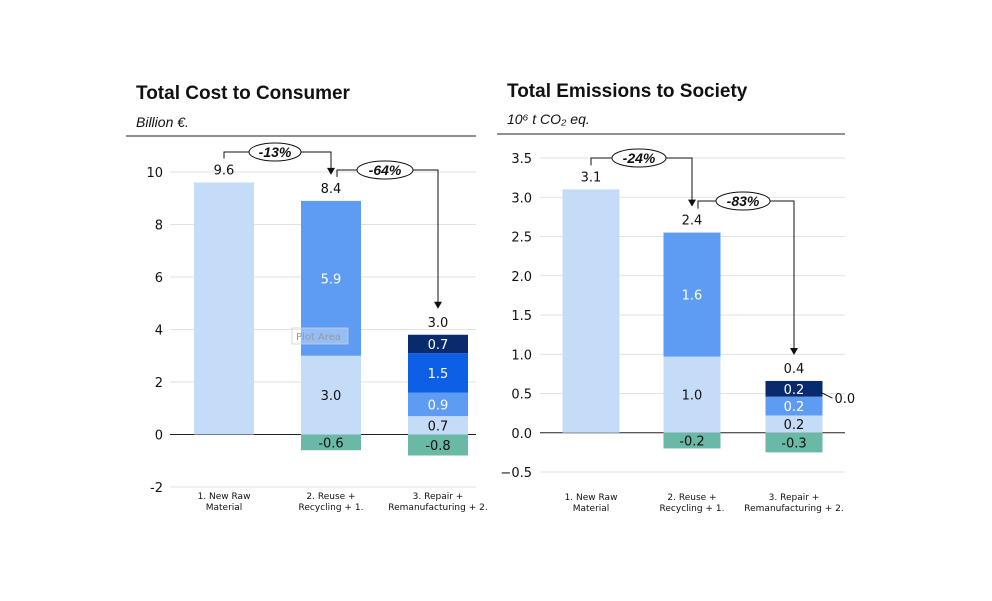 This screenshot has height=601, width=992. Describe the element at coordinates (794, 369) in the screenshot. I see `emissions-bar-3-total-label: 0.4` at that location.